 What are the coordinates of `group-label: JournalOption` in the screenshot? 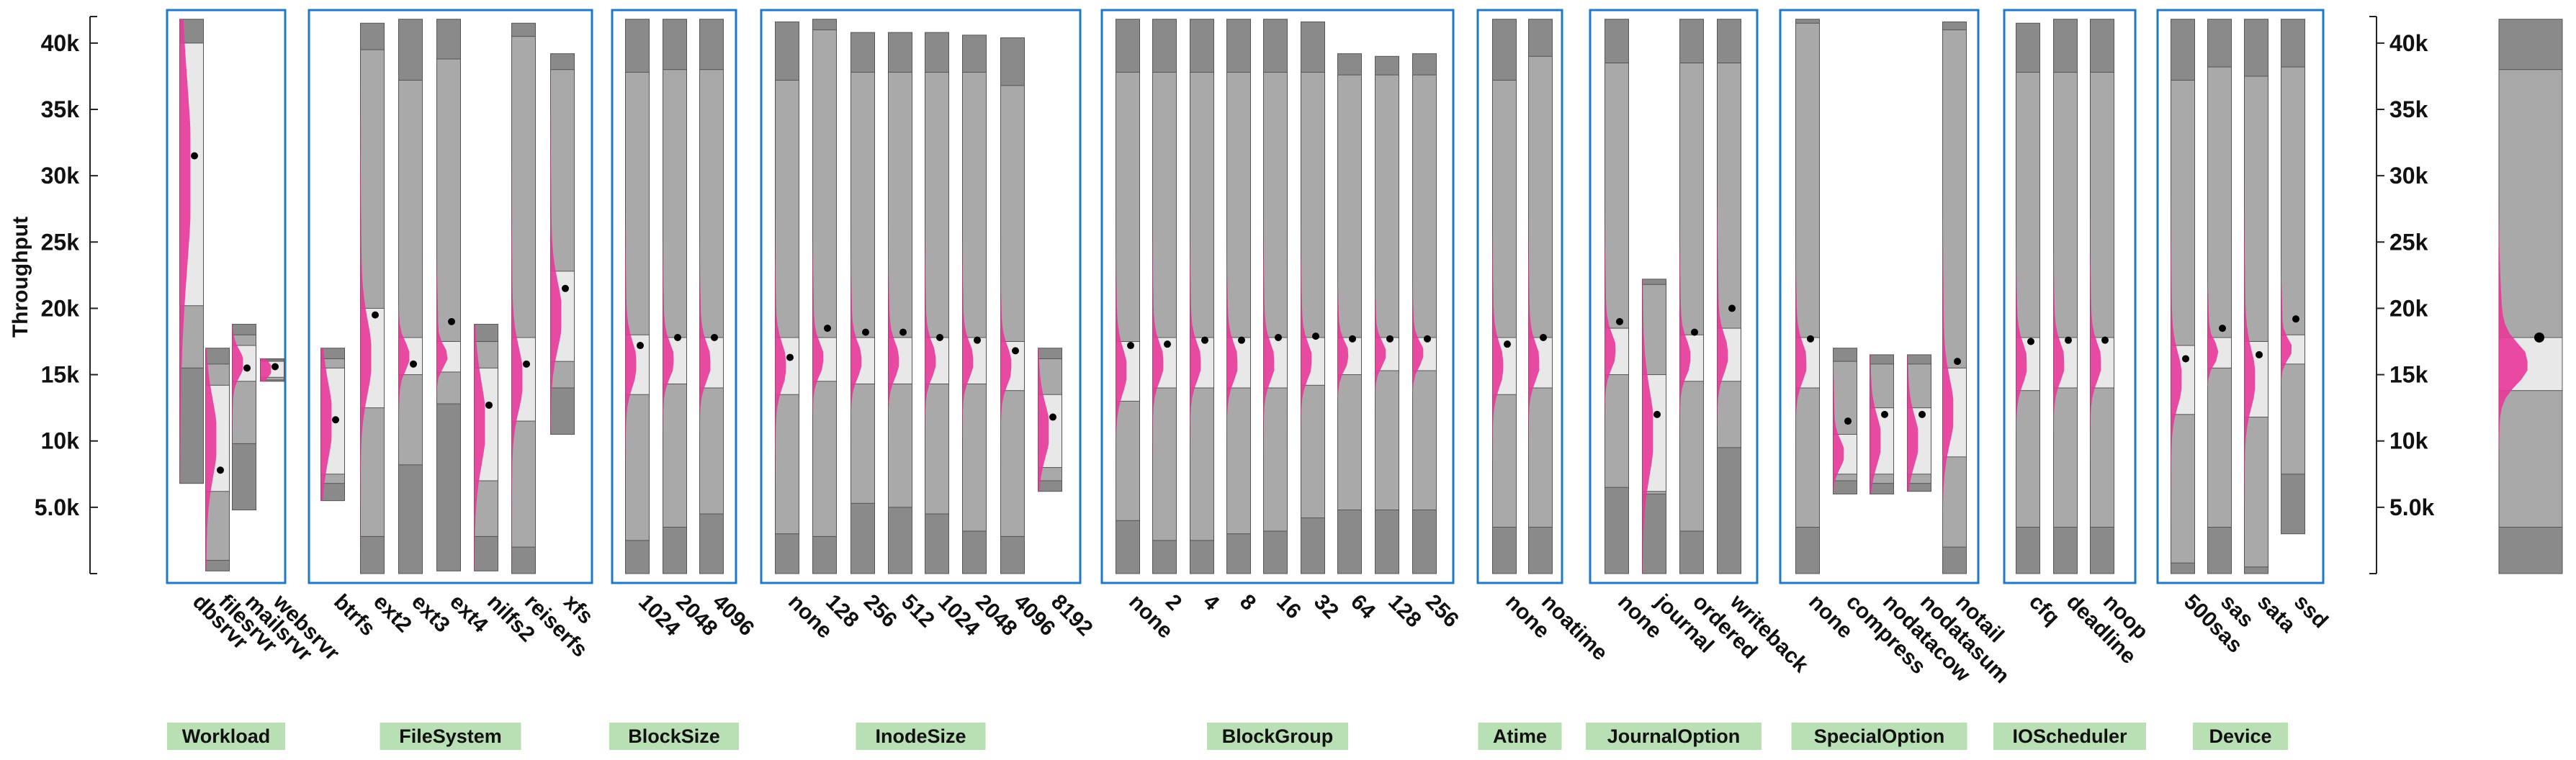 It's located at (1674, 736).